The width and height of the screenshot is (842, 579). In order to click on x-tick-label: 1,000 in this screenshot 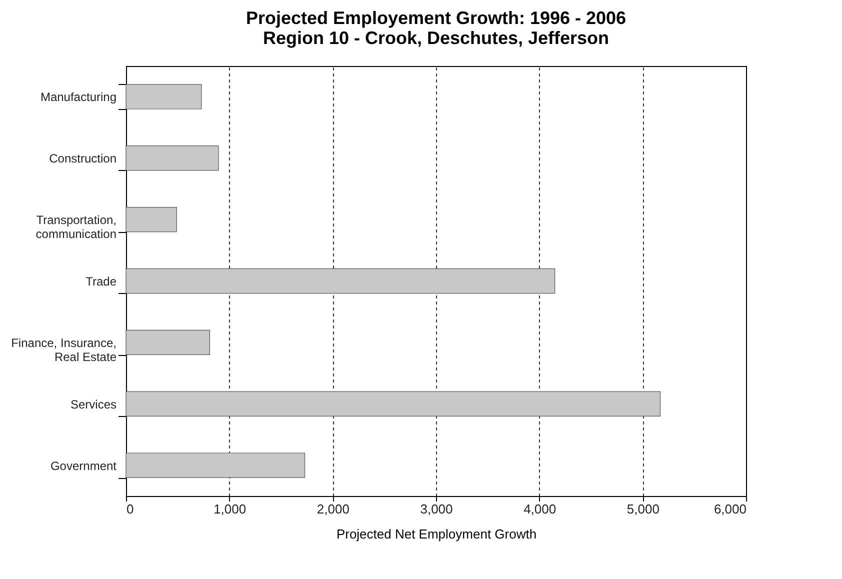, I will do `click(230, 509)`.